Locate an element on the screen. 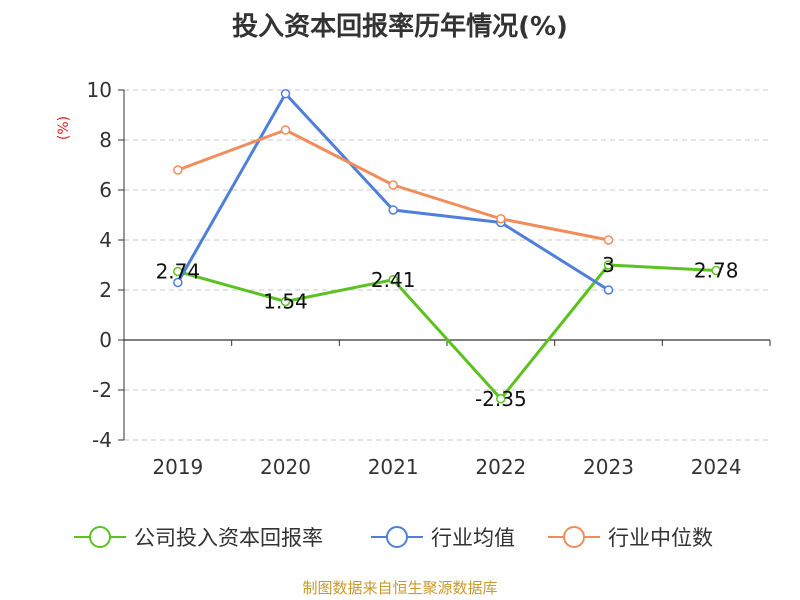 The image size is (800, 600). legend-item: 行业中位数 is located at coordinates (630, 538).